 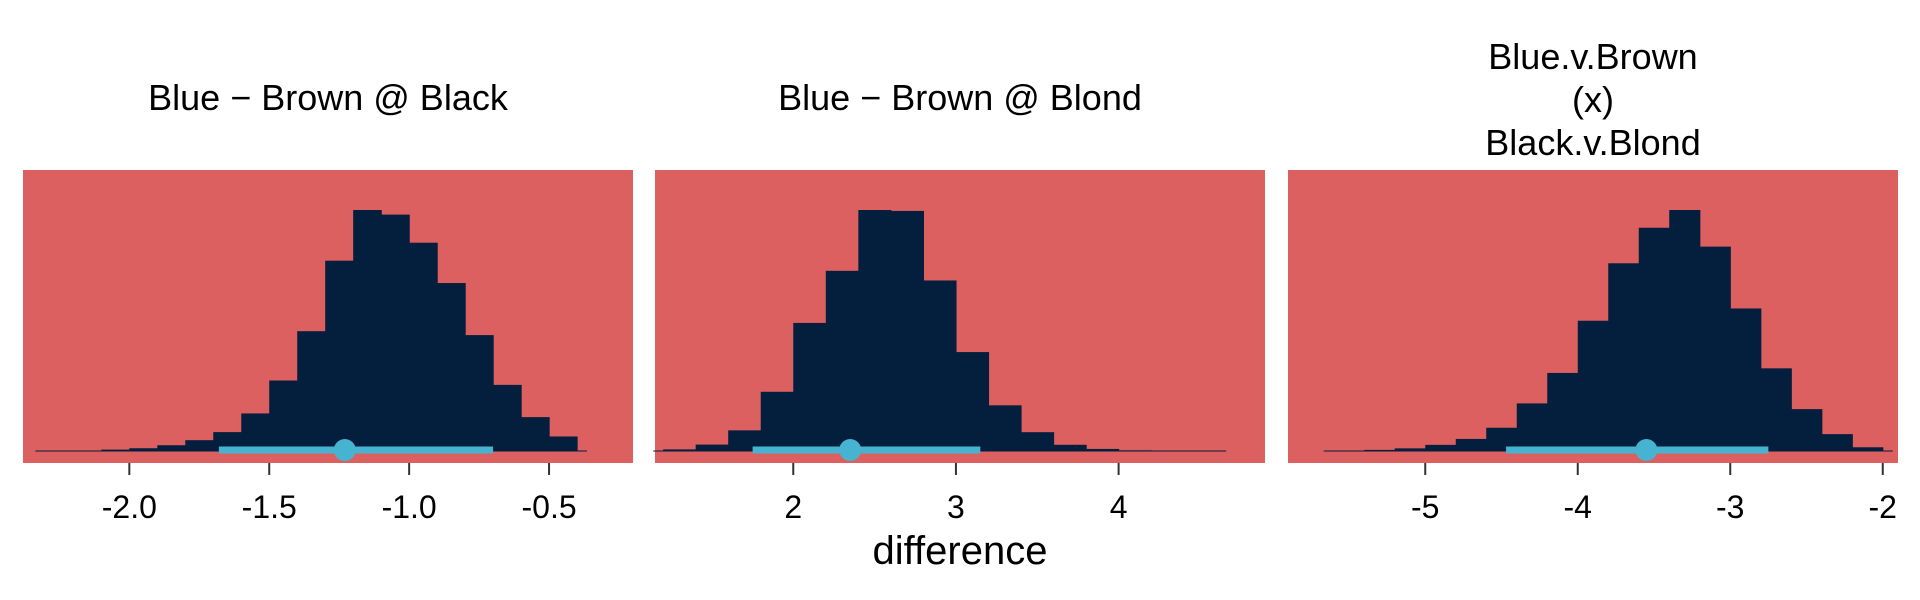 What do you see at coordinates (129, 507) in the screenshot?
I see `x-tick-label: -2.0` at bounding box center [129, 507].